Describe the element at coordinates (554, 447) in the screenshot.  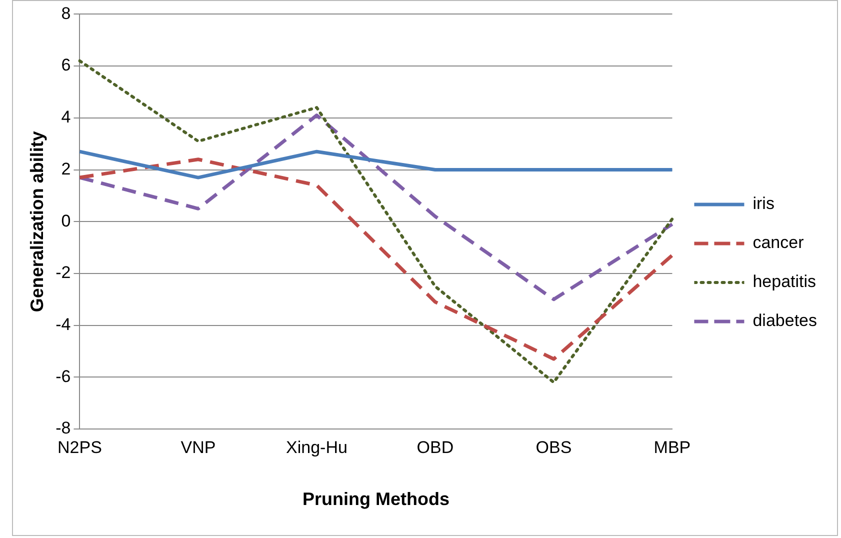
I see `x-tick-label: OBS` at that location.